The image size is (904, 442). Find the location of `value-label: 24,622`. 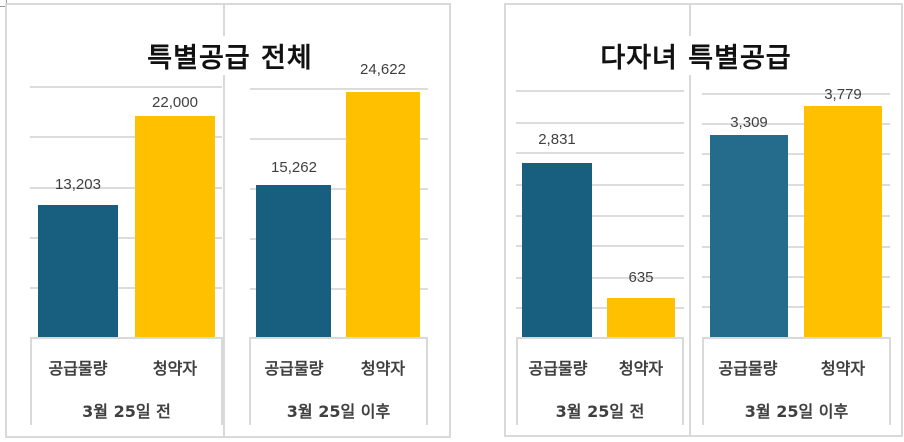

value-label: 24,622 is located at coordinates (383, 69).